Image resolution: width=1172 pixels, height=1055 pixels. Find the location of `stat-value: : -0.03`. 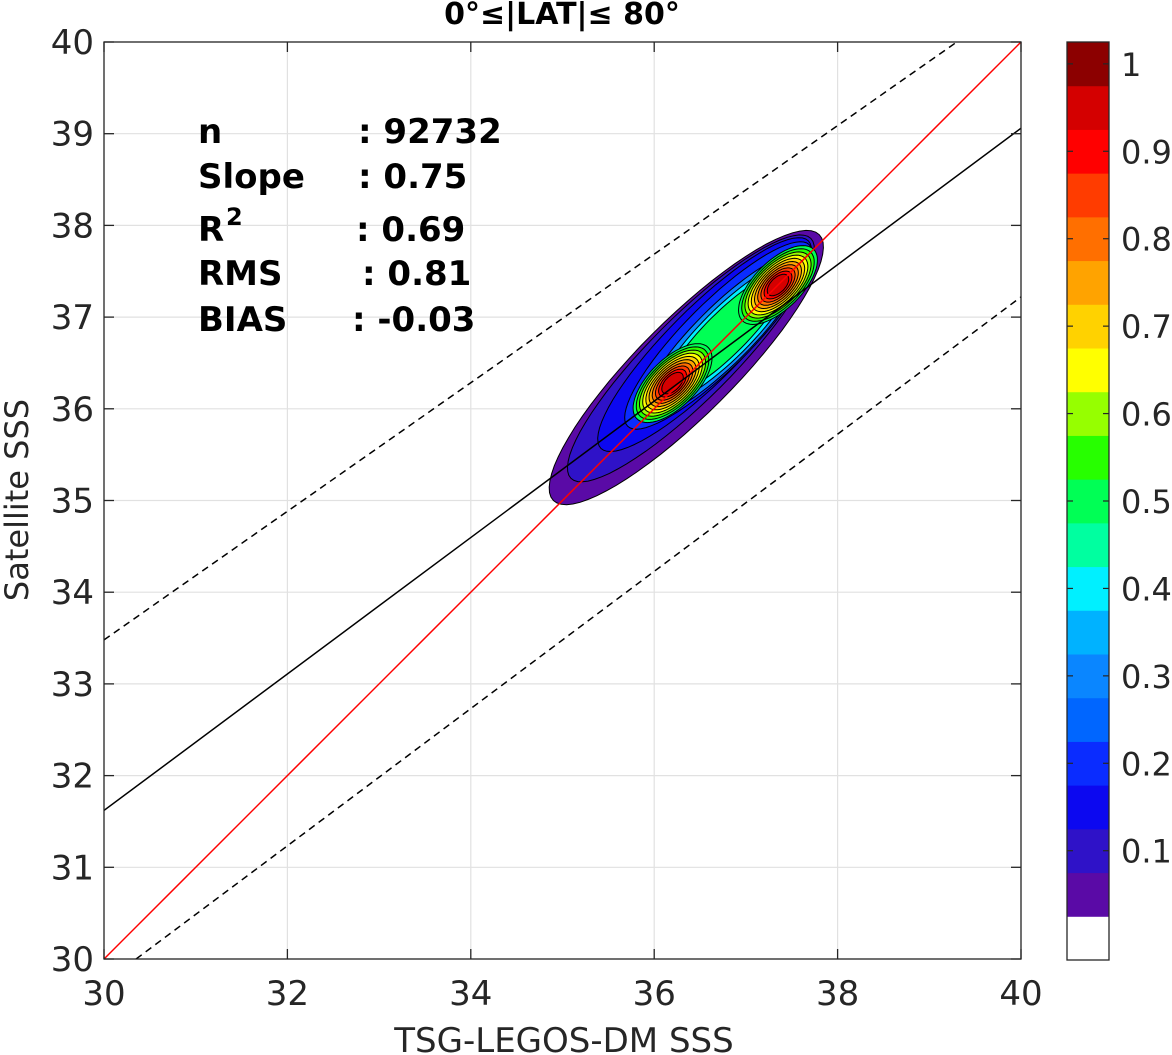

stat-value: : -0.03 is located at coordinates (413, 320).